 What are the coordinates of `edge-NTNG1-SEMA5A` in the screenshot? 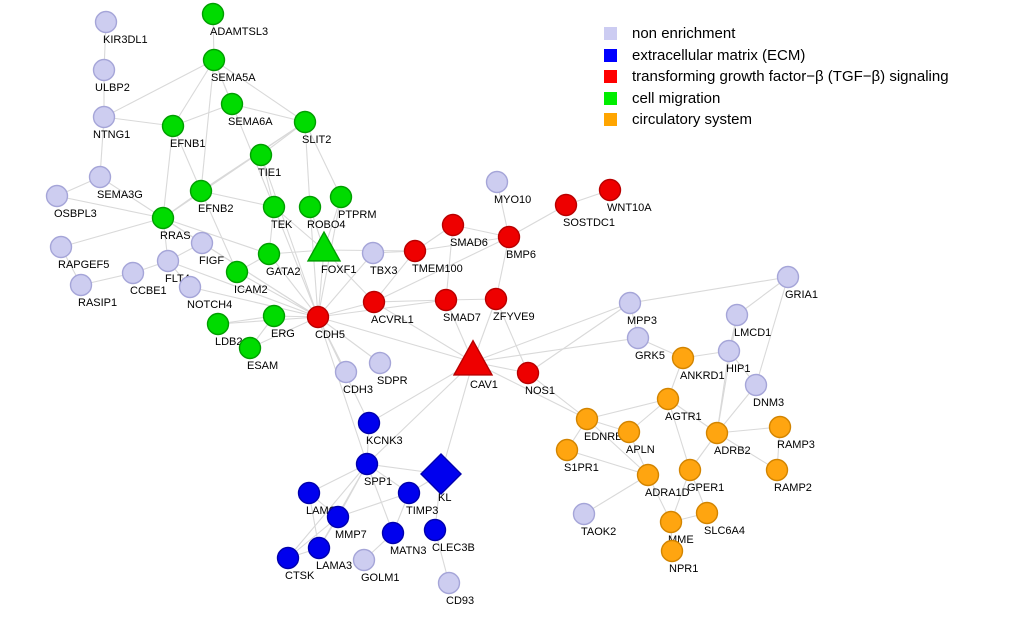 It's located at (159, 88).